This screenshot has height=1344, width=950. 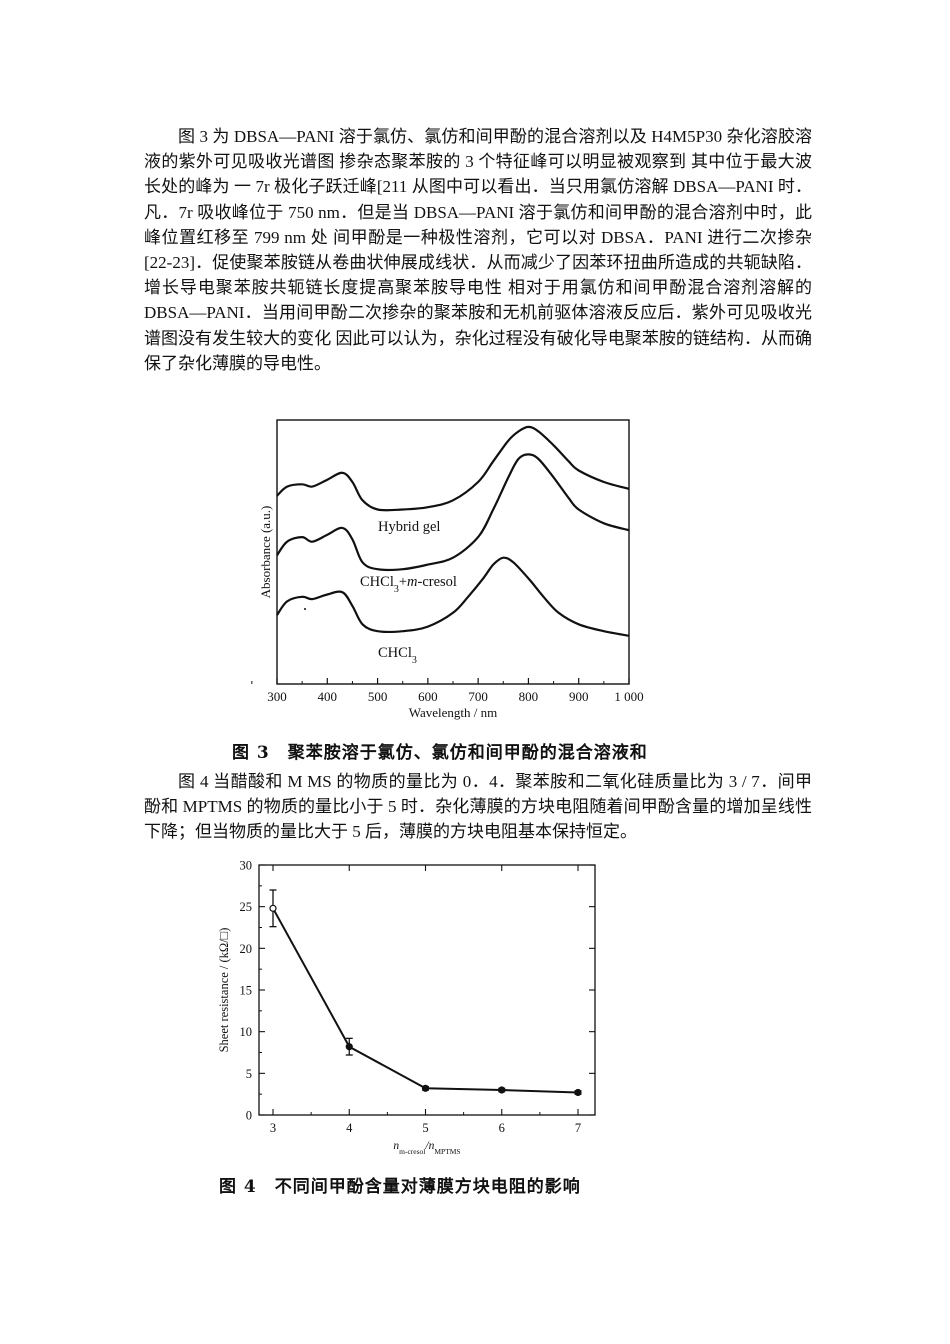 I want to click on fig4-x-tick-label: 6, so click(x=502, y=1128).